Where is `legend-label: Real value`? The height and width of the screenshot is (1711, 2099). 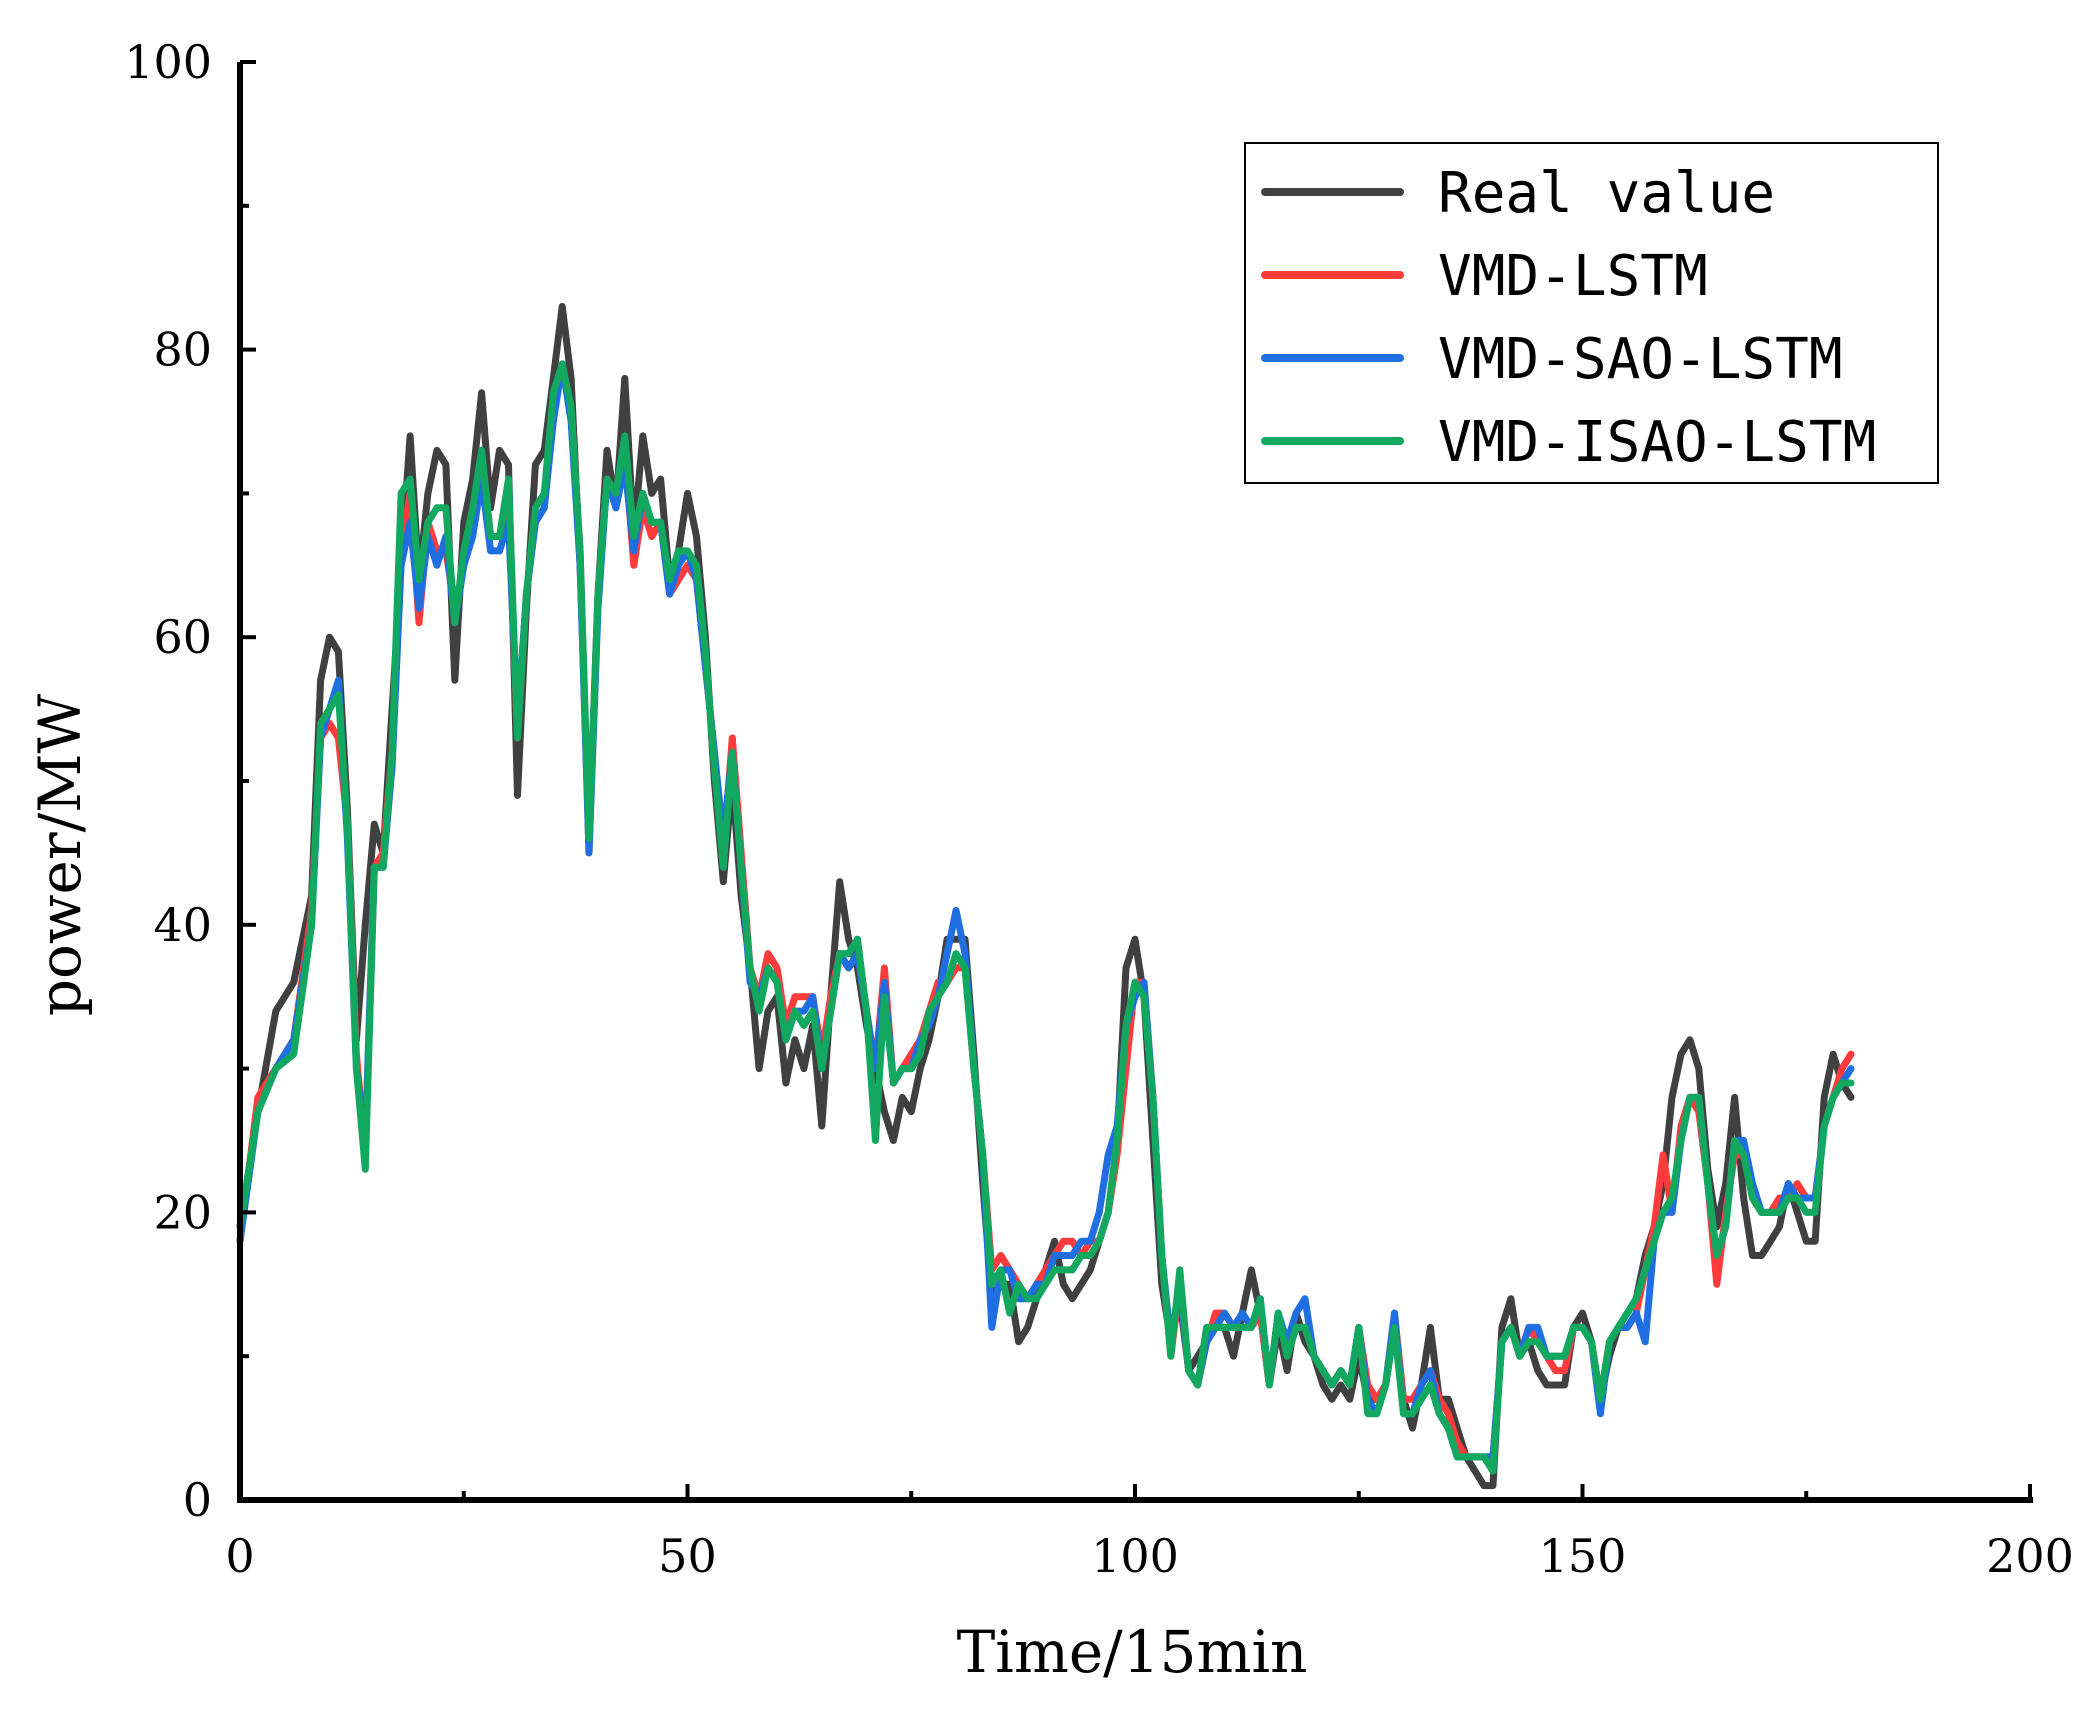
legend-label: Real value is located at coordinates (1606, 193).